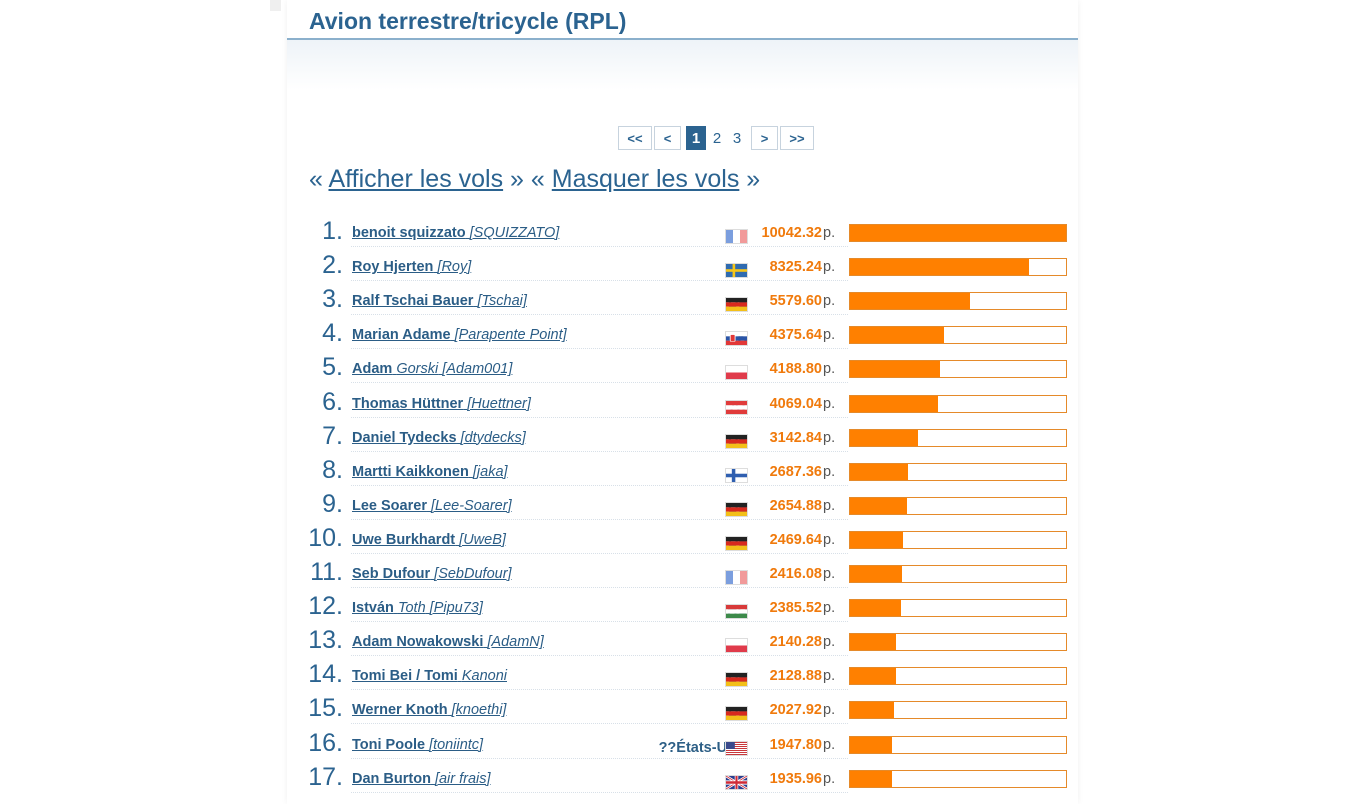 The image size is (1366, 804). I want to click on at-flag-icon, so click(736, 407).